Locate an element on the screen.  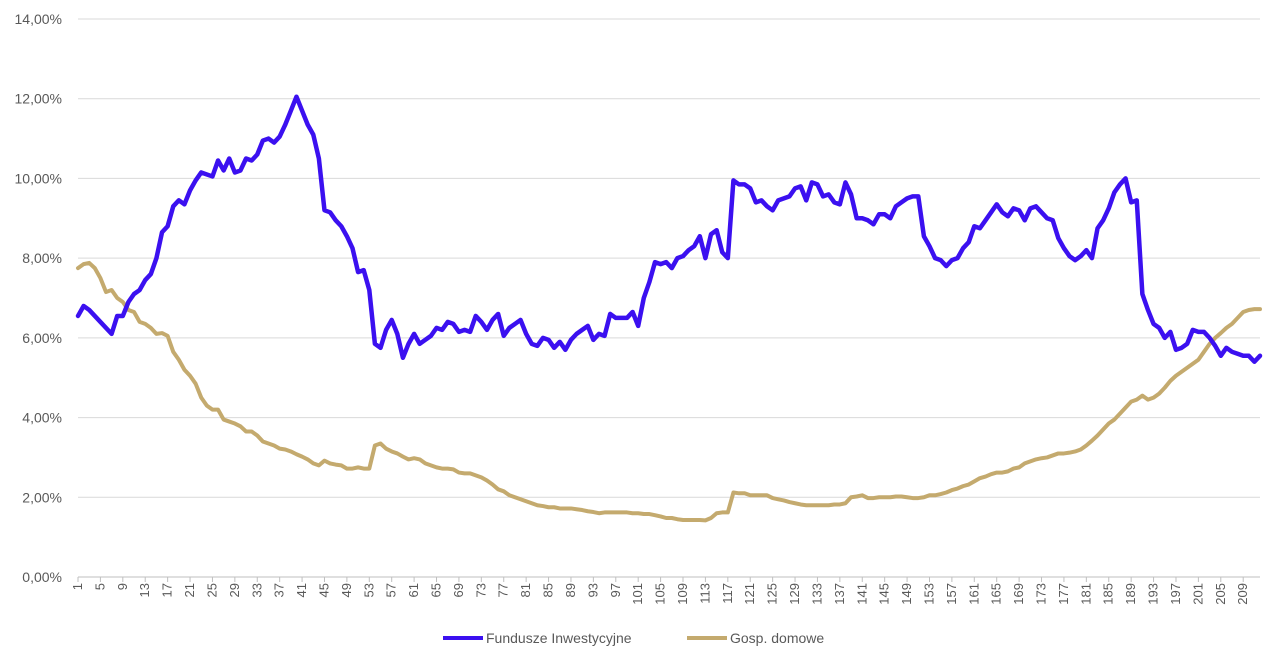
y-tick-label: 0,00% is located at coordinates (42, 577).